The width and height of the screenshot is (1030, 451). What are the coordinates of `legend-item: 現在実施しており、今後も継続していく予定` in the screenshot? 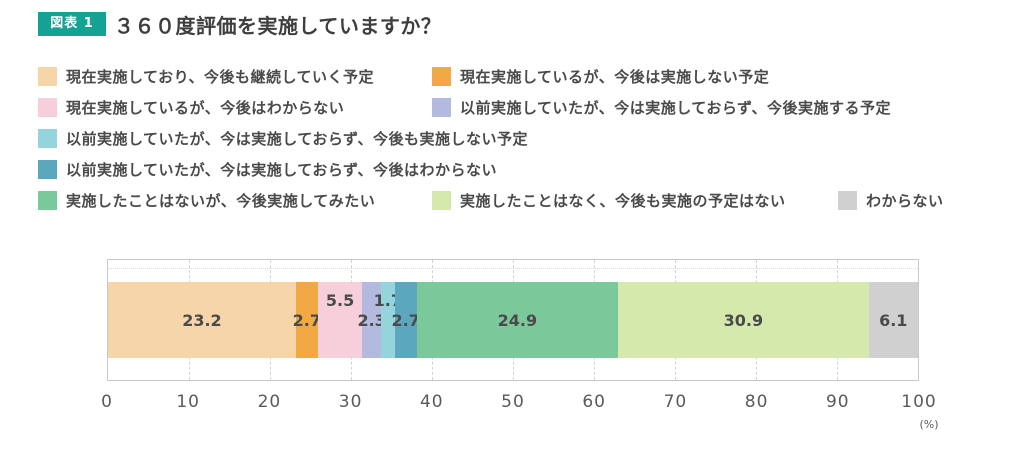 It's located at (235, 76).